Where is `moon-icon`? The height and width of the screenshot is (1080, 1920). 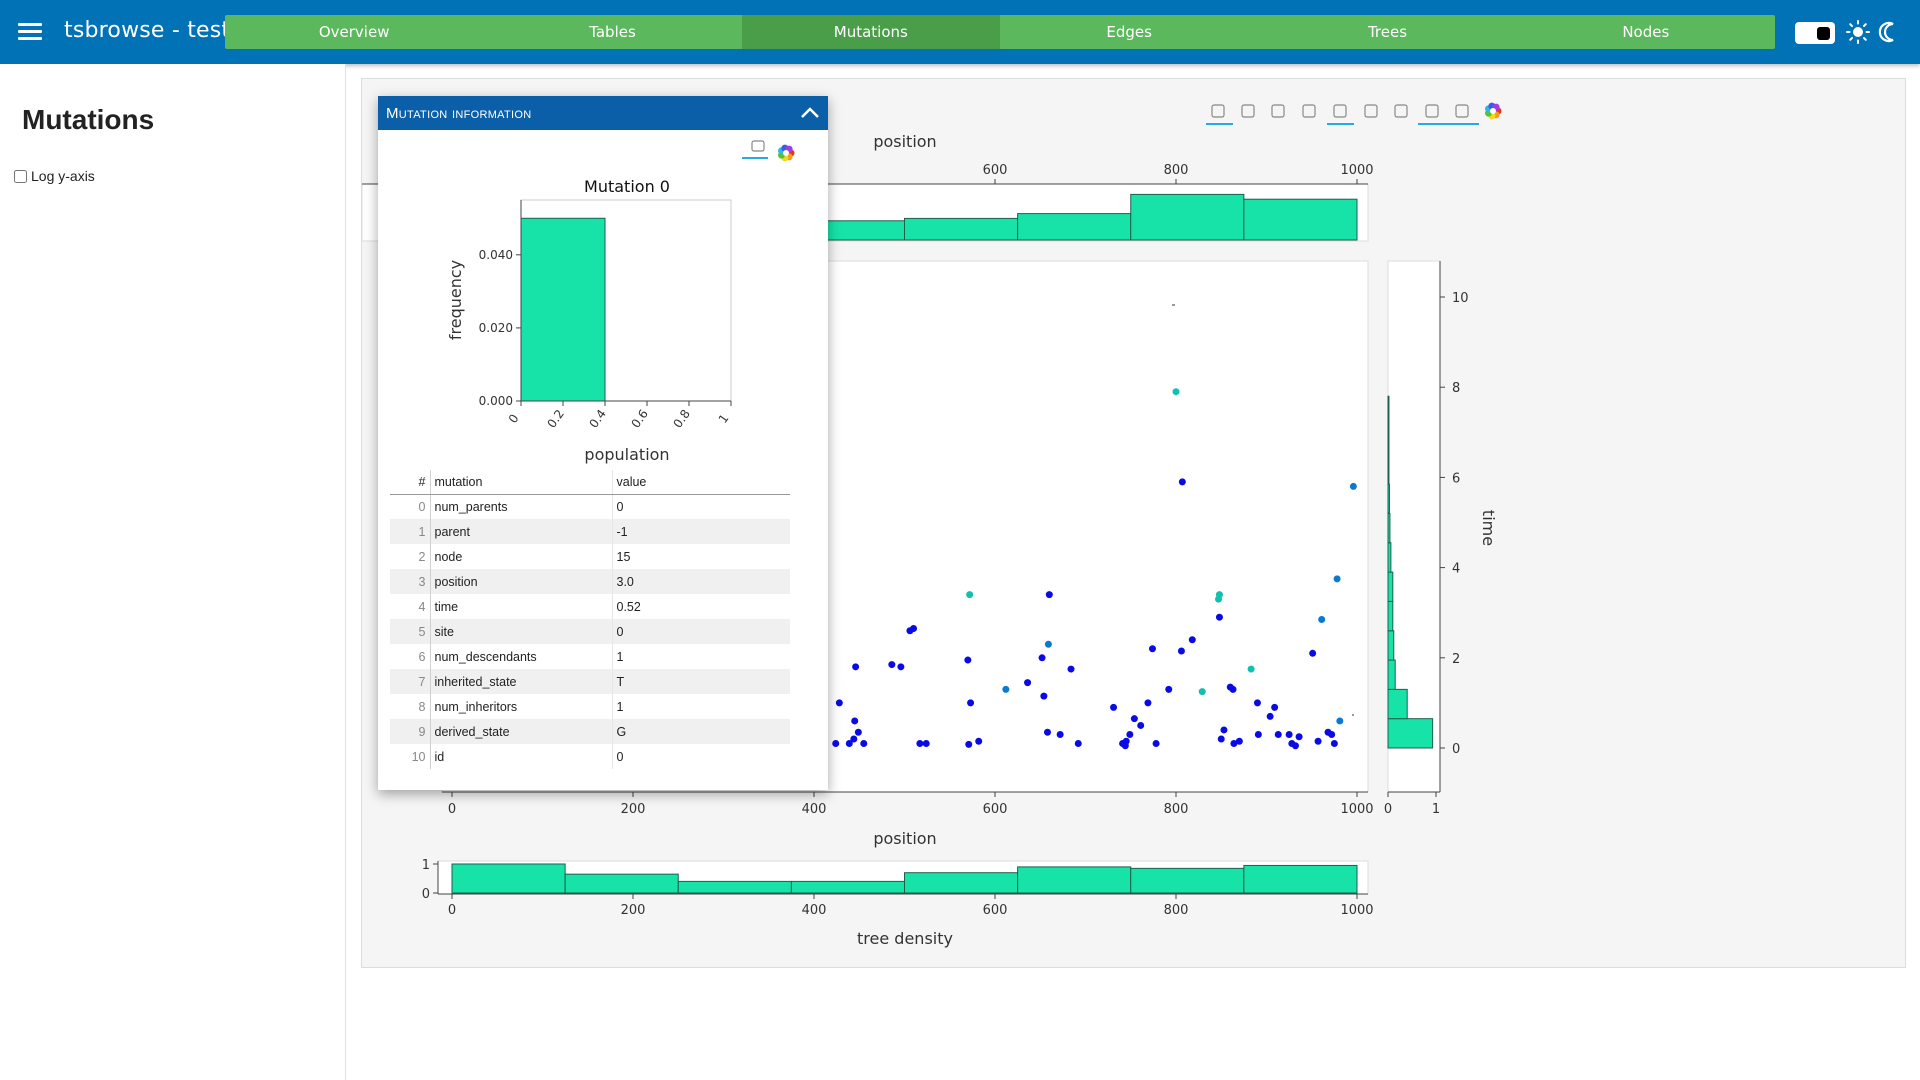
moon-icon is located at coordinates (1888, 32).